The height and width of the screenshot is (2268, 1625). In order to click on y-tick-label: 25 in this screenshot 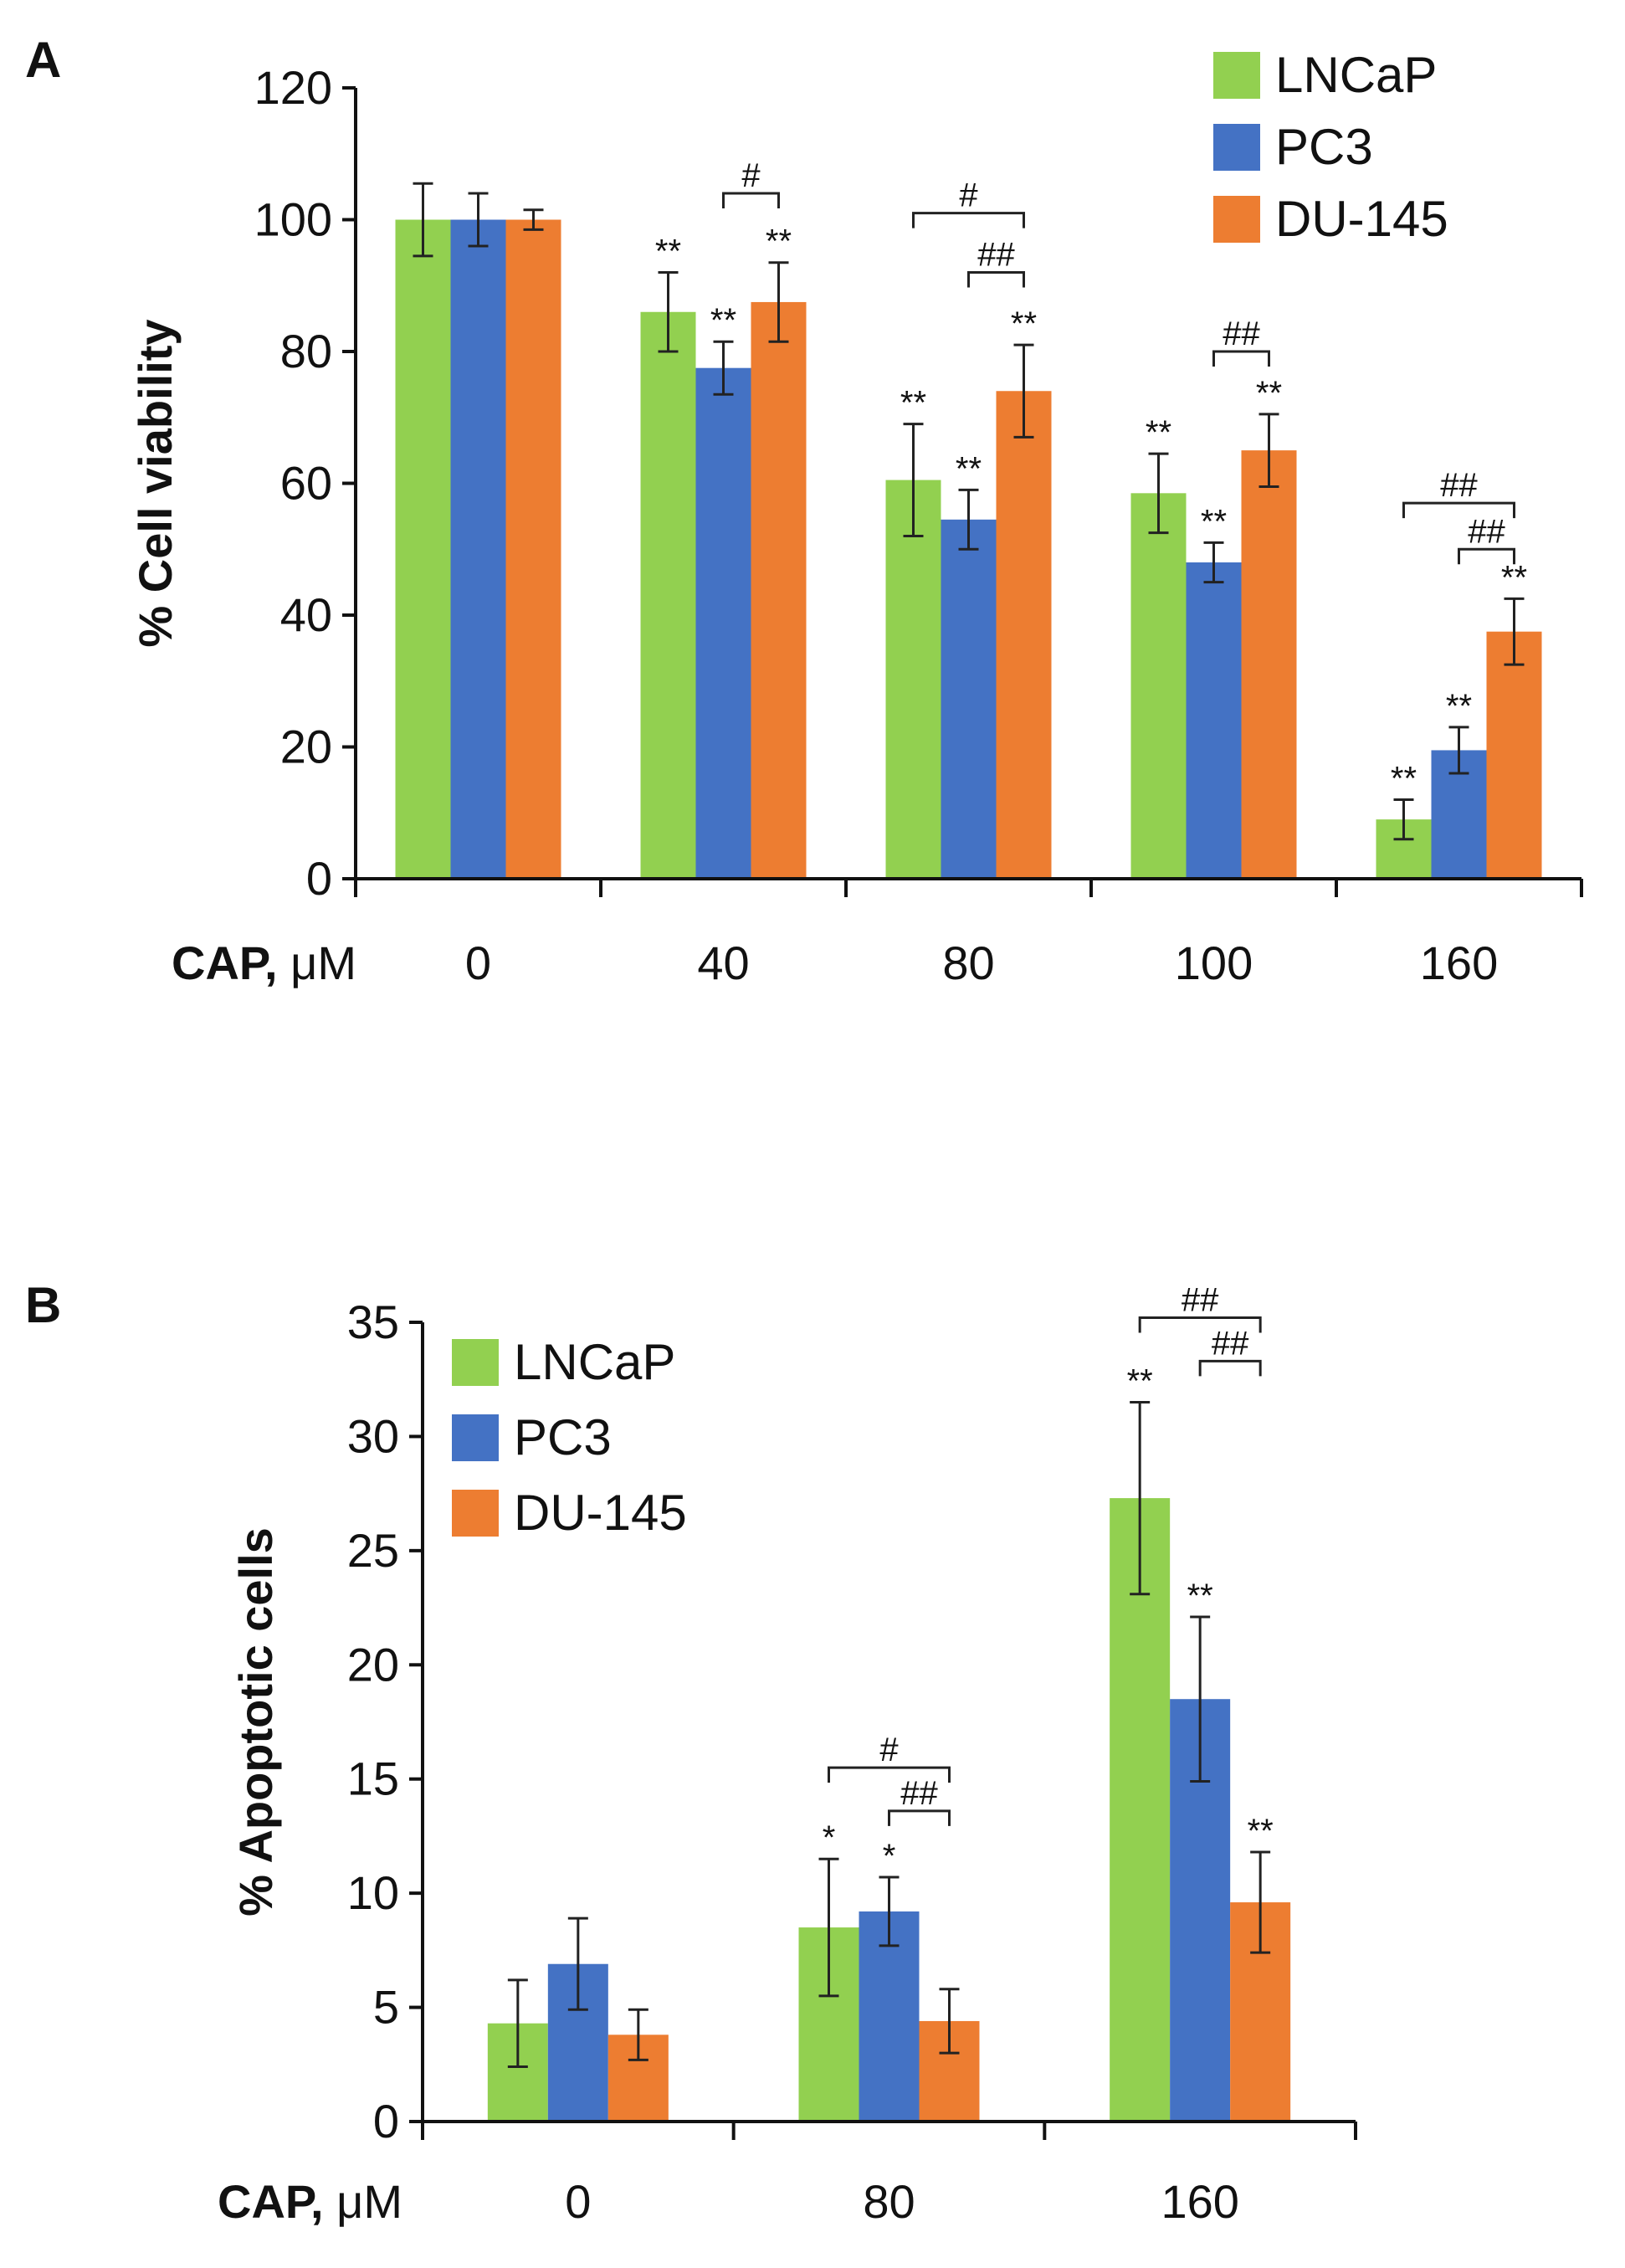, I will do `click(373, 1550)`.